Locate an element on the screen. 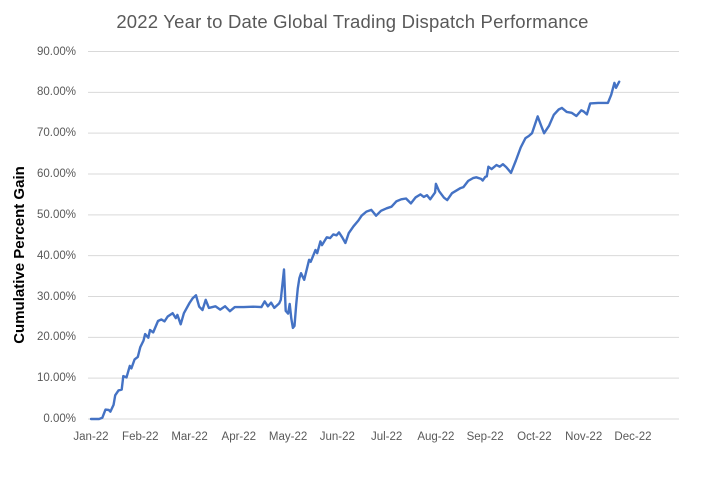 This screenshot has height=480, width=705. x-tick-label: Oct-22 is located at coordinates (534, 437).